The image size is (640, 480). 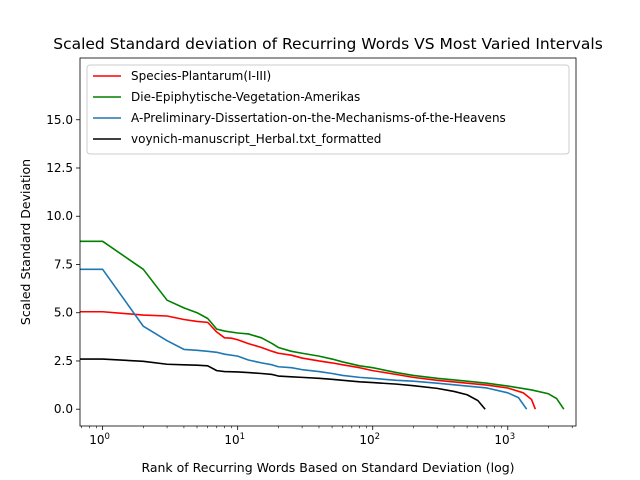 What do you see at coordinates (25, 242) in the screenshot?
I see `y-axis-label: Scaled Standard Deviation` at bounding box center [25, 242].